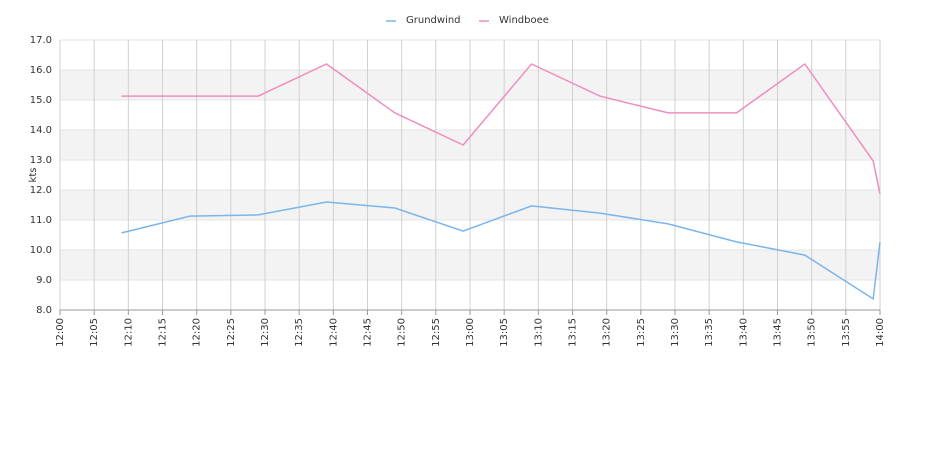 Image resolution: width=940 pixels, height=450 pixels. What do you see at coordinates (433, 20) in the screenshot?
I see `legend-label: Grundwind` at bounding box center [433, 20].